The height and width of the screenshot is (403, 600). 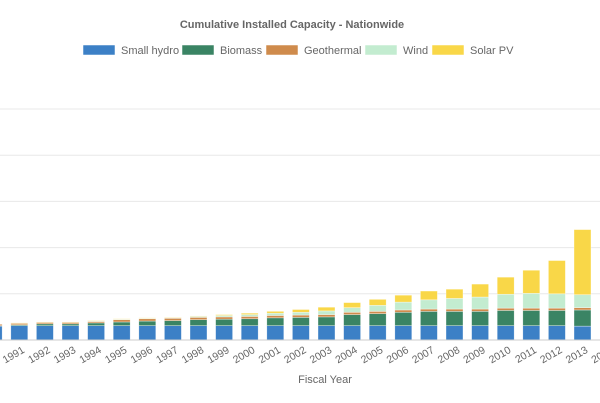 I want to click on legend-item-geothermal: Geothermal, so click(x=313, y=50).